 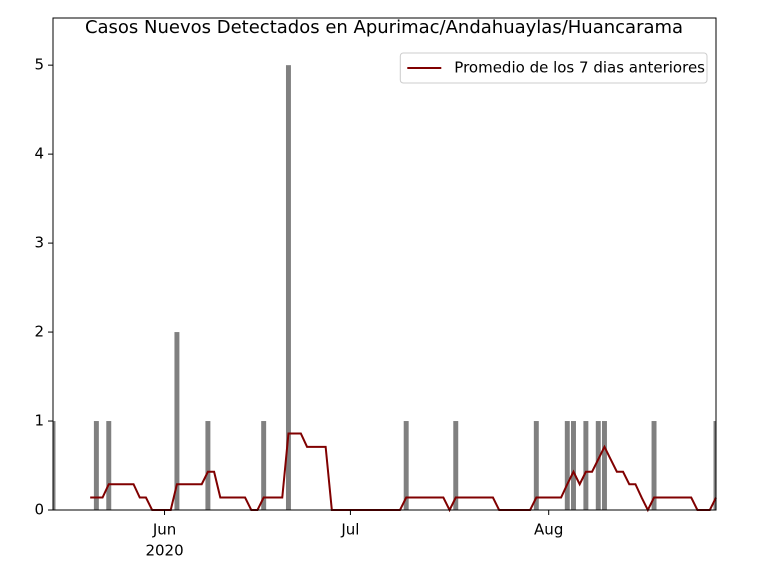 I want to click on x-year-label: 2020, so click(x=164, y=551).